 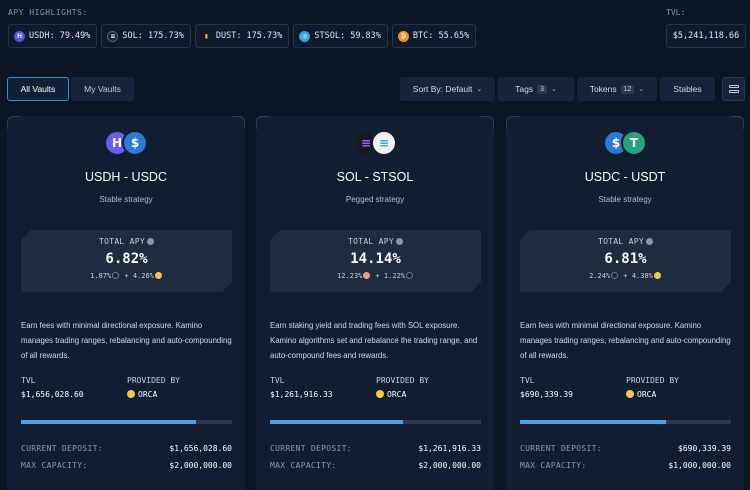 I want to click on current-deposit-value: $1,261,916.33, so click(x=449, y=448).